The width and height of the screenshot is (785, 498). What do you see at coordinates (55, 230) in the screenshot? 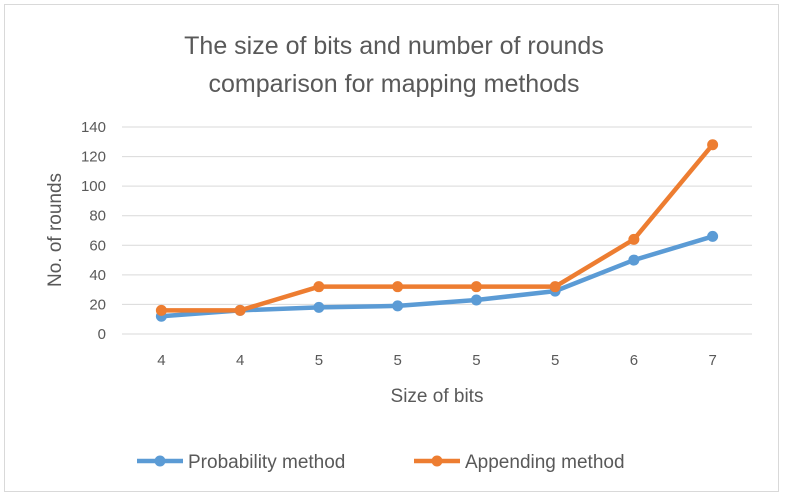
I see `y-axis-title: No. of rounds` at bounding box center [55, 230].